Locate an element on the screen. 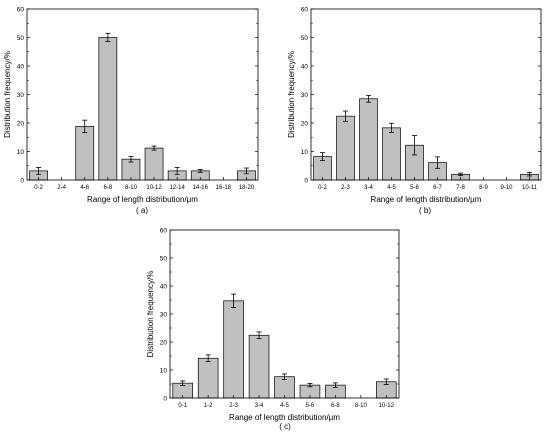  x-tick-label-9-10: 9-10 is located at coordinates (506, 188).